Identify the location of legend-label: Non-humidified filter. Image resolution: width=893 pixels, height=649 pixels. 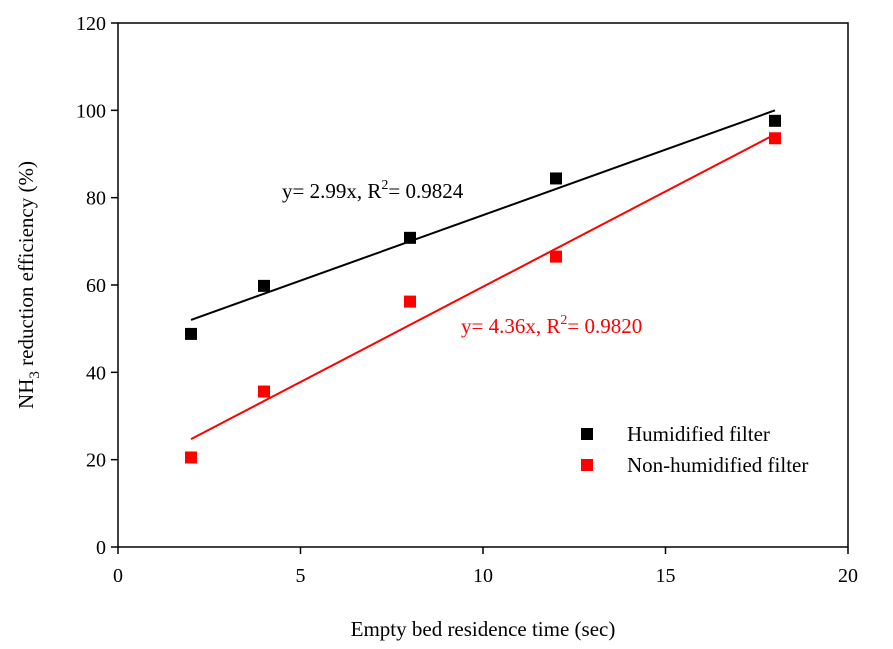
(717, 465).